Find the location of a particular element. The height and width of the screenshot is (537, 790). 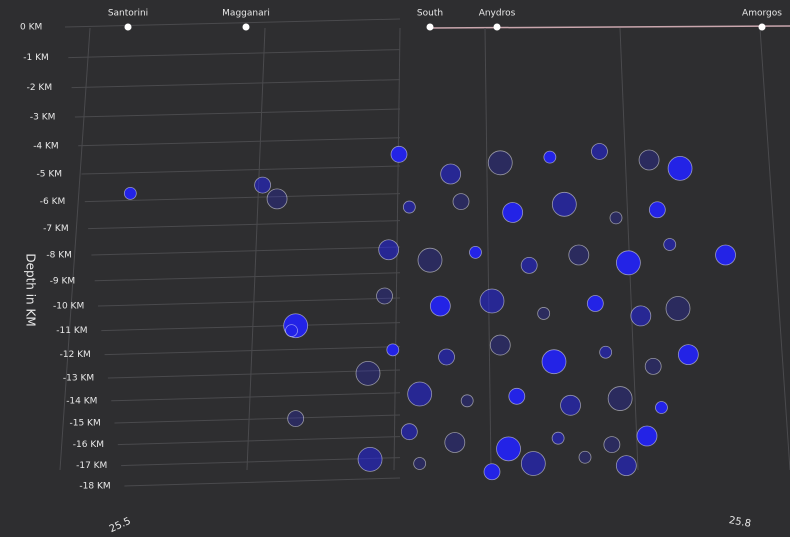

place-label: Santorini is located at coordinates (128, 14).